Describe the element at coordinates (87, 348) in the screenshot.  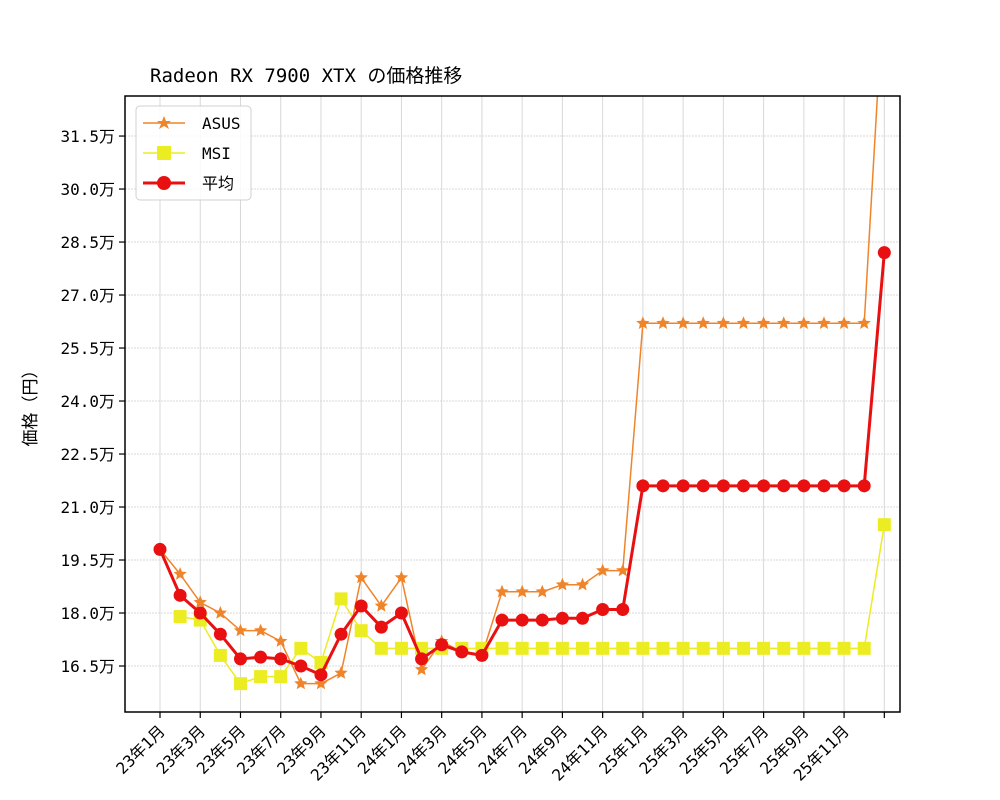
I see `y-tick-label: 25.5万` at that location.